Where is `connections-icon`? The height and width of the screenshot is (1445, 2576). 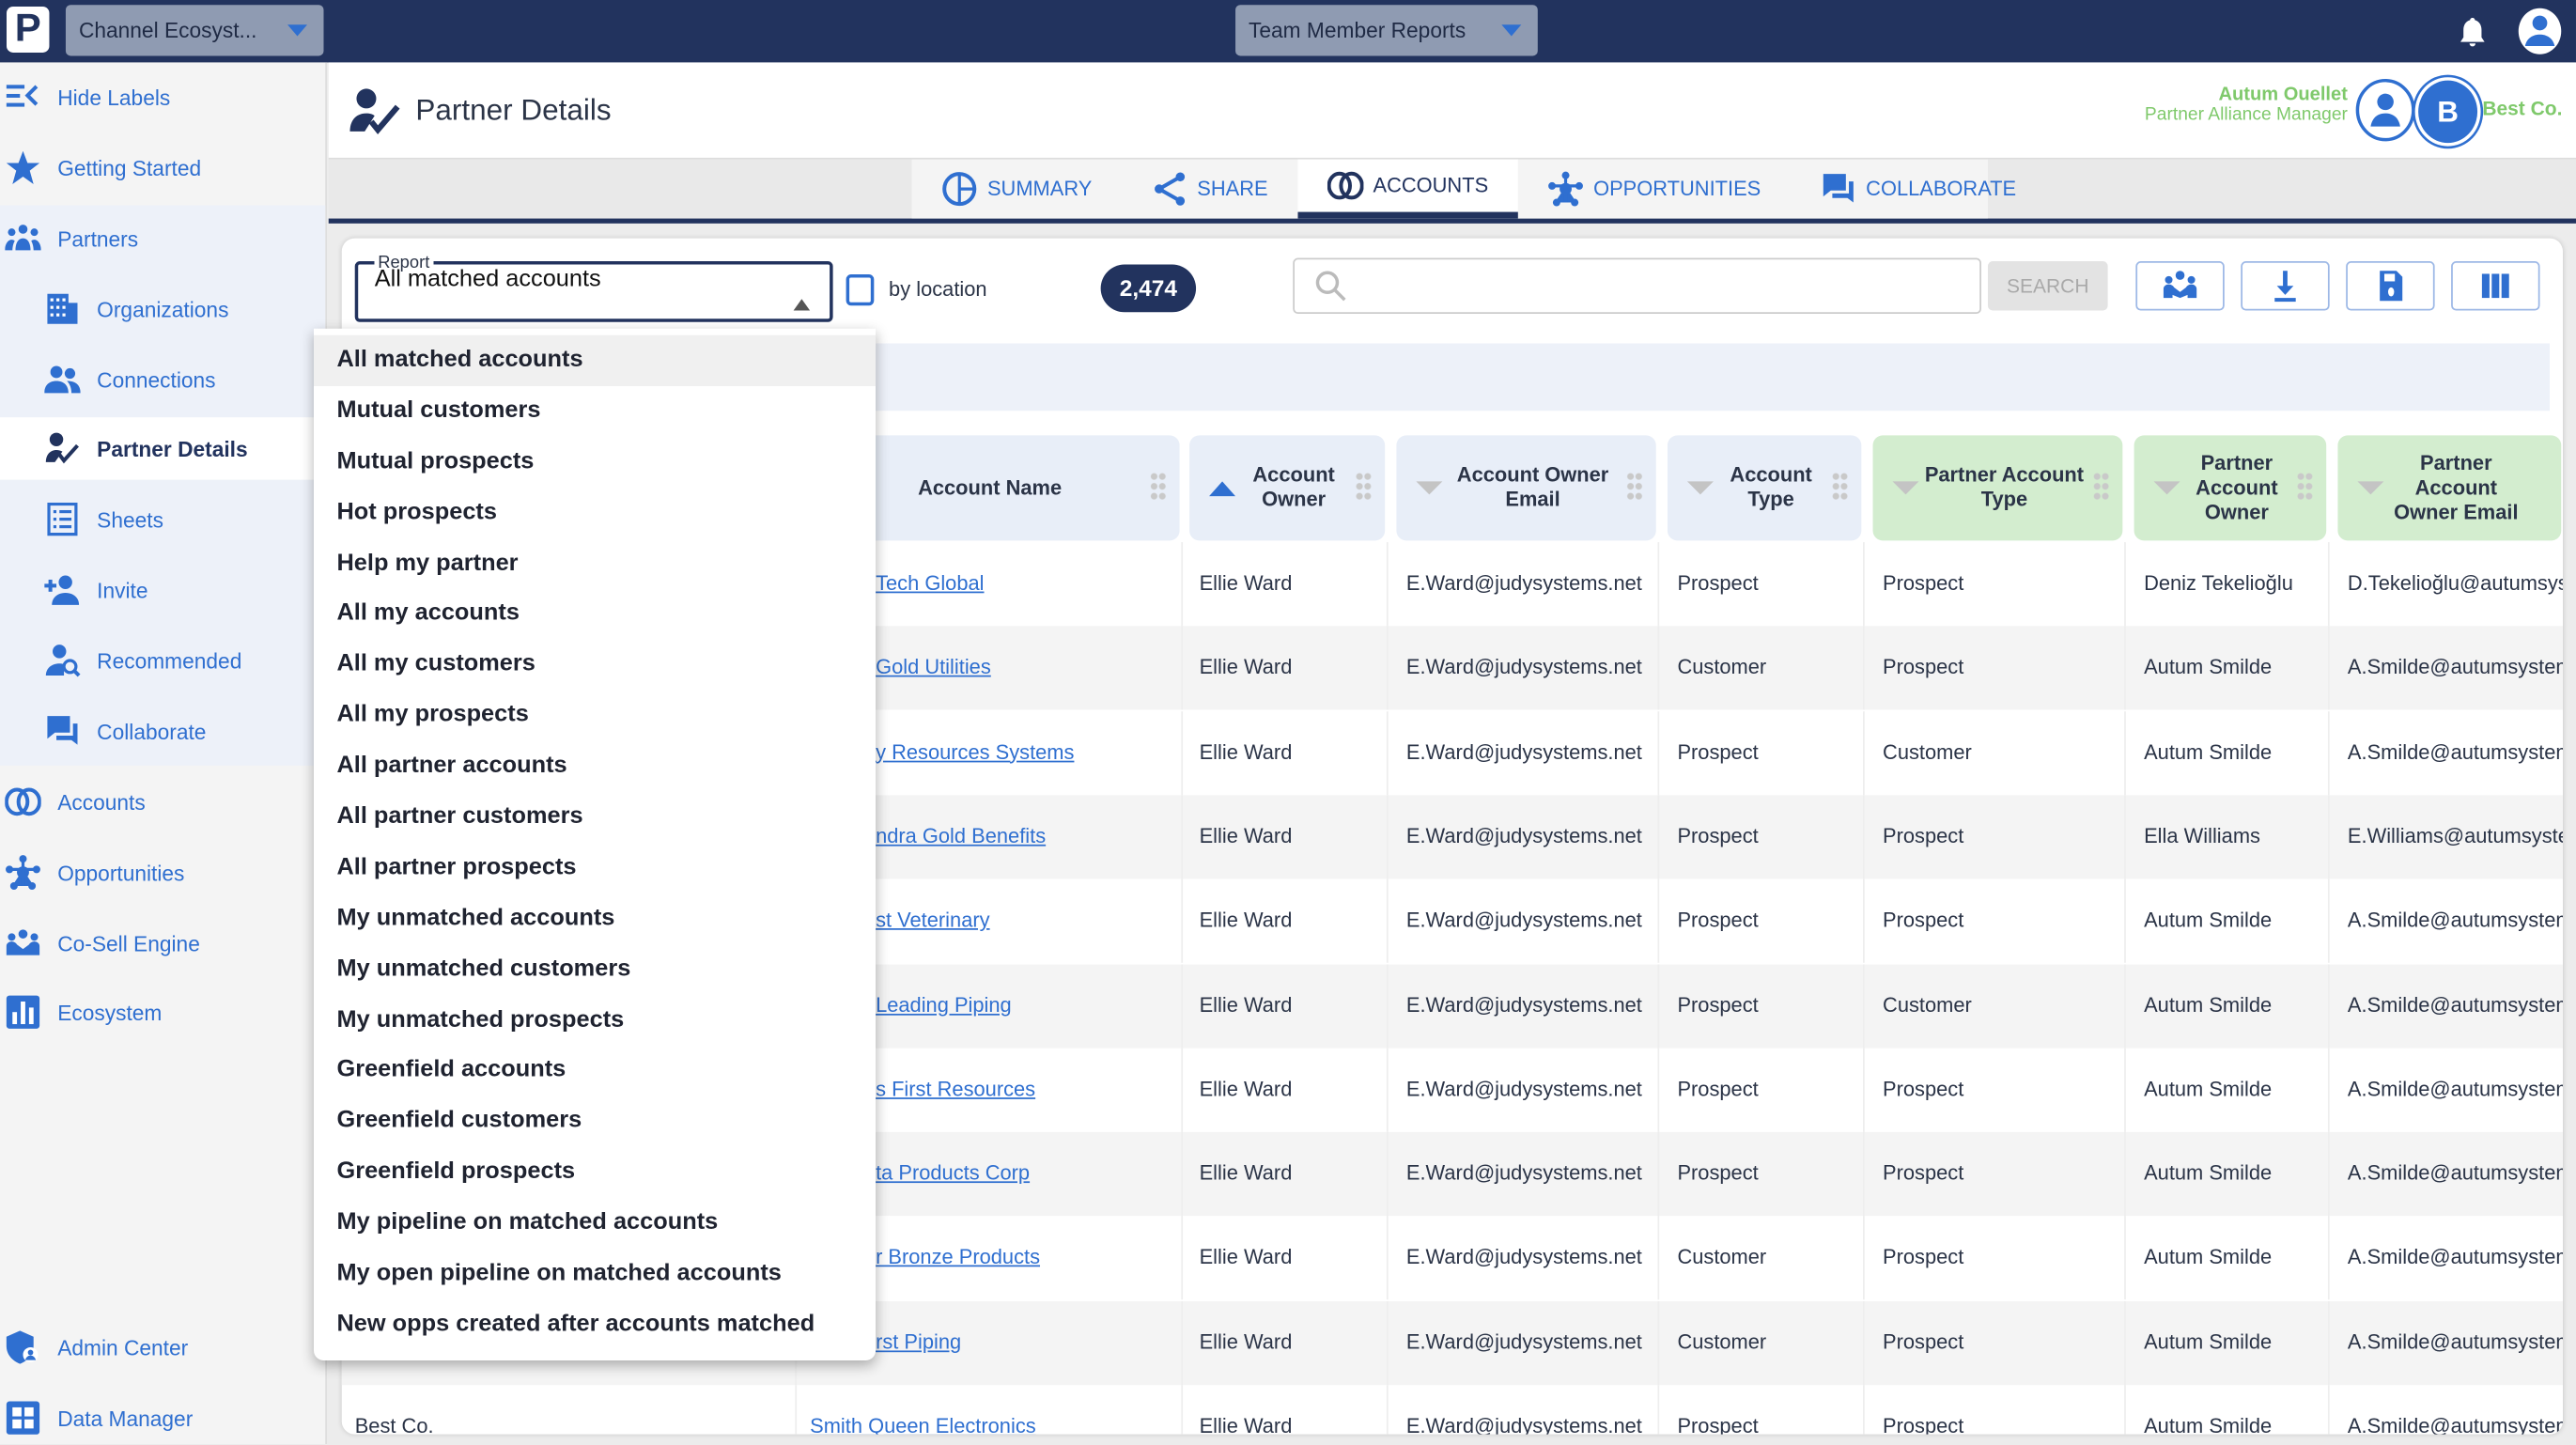
connections-icon is located at coordinates (62, 380).